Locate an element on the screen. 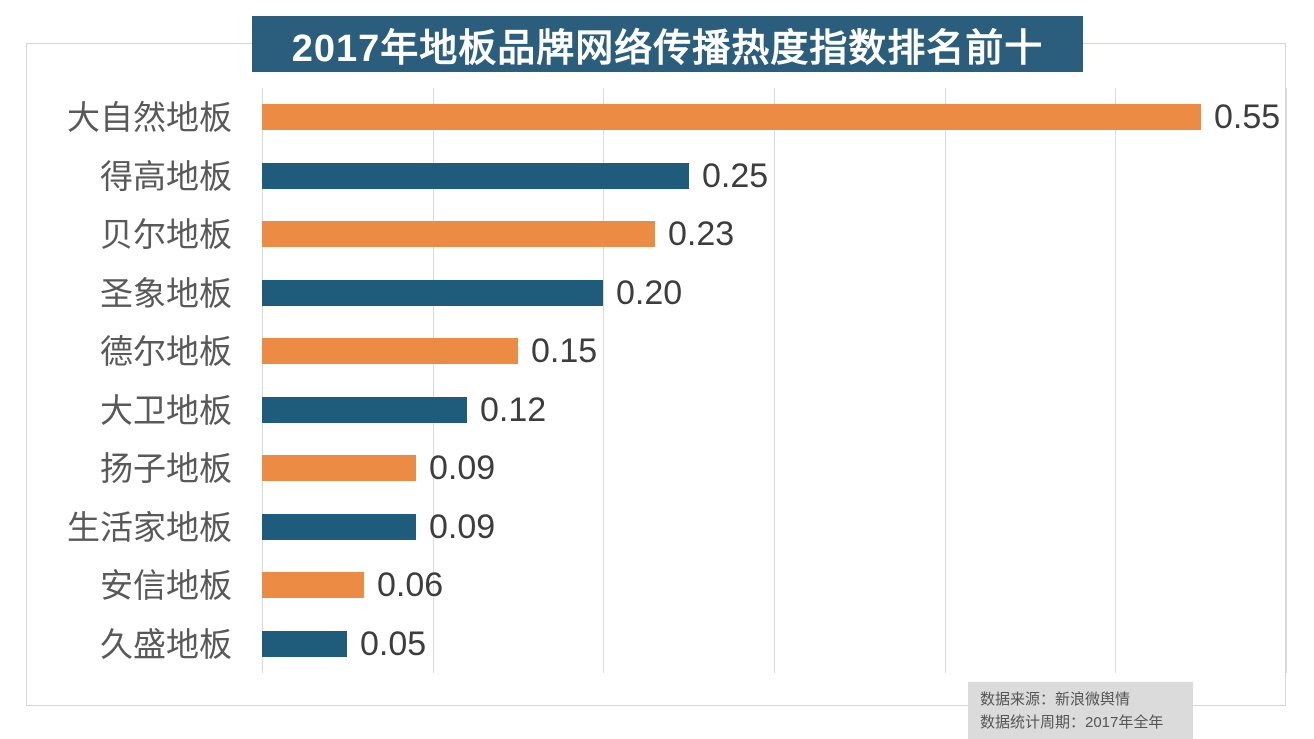  chart-row: 圣象地板 0.20 is located at coordinates (657, 293).